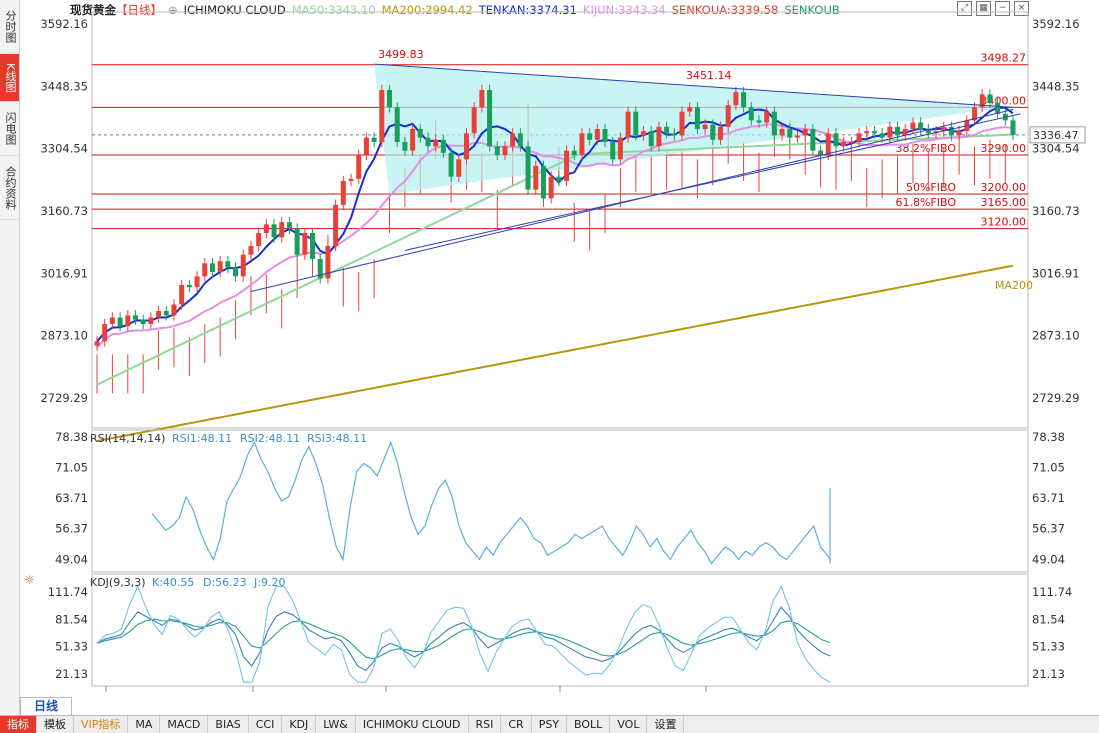 The height and width of the screenshot is (733, 1099). What do you see at coordinates (64, 273) in the screenshot?
I see `price-tick-left: 3016.91` at bounding box center [64, 273].